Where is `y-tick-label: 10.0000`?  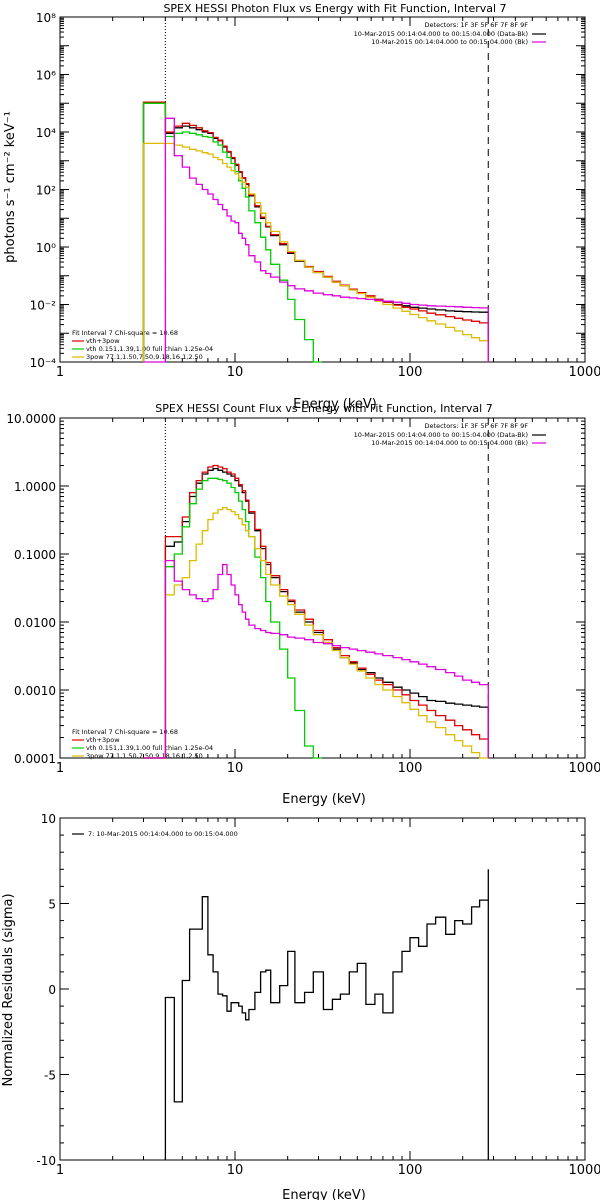
y-tick-label: 10.0000 is located at coordinates (31, 419).